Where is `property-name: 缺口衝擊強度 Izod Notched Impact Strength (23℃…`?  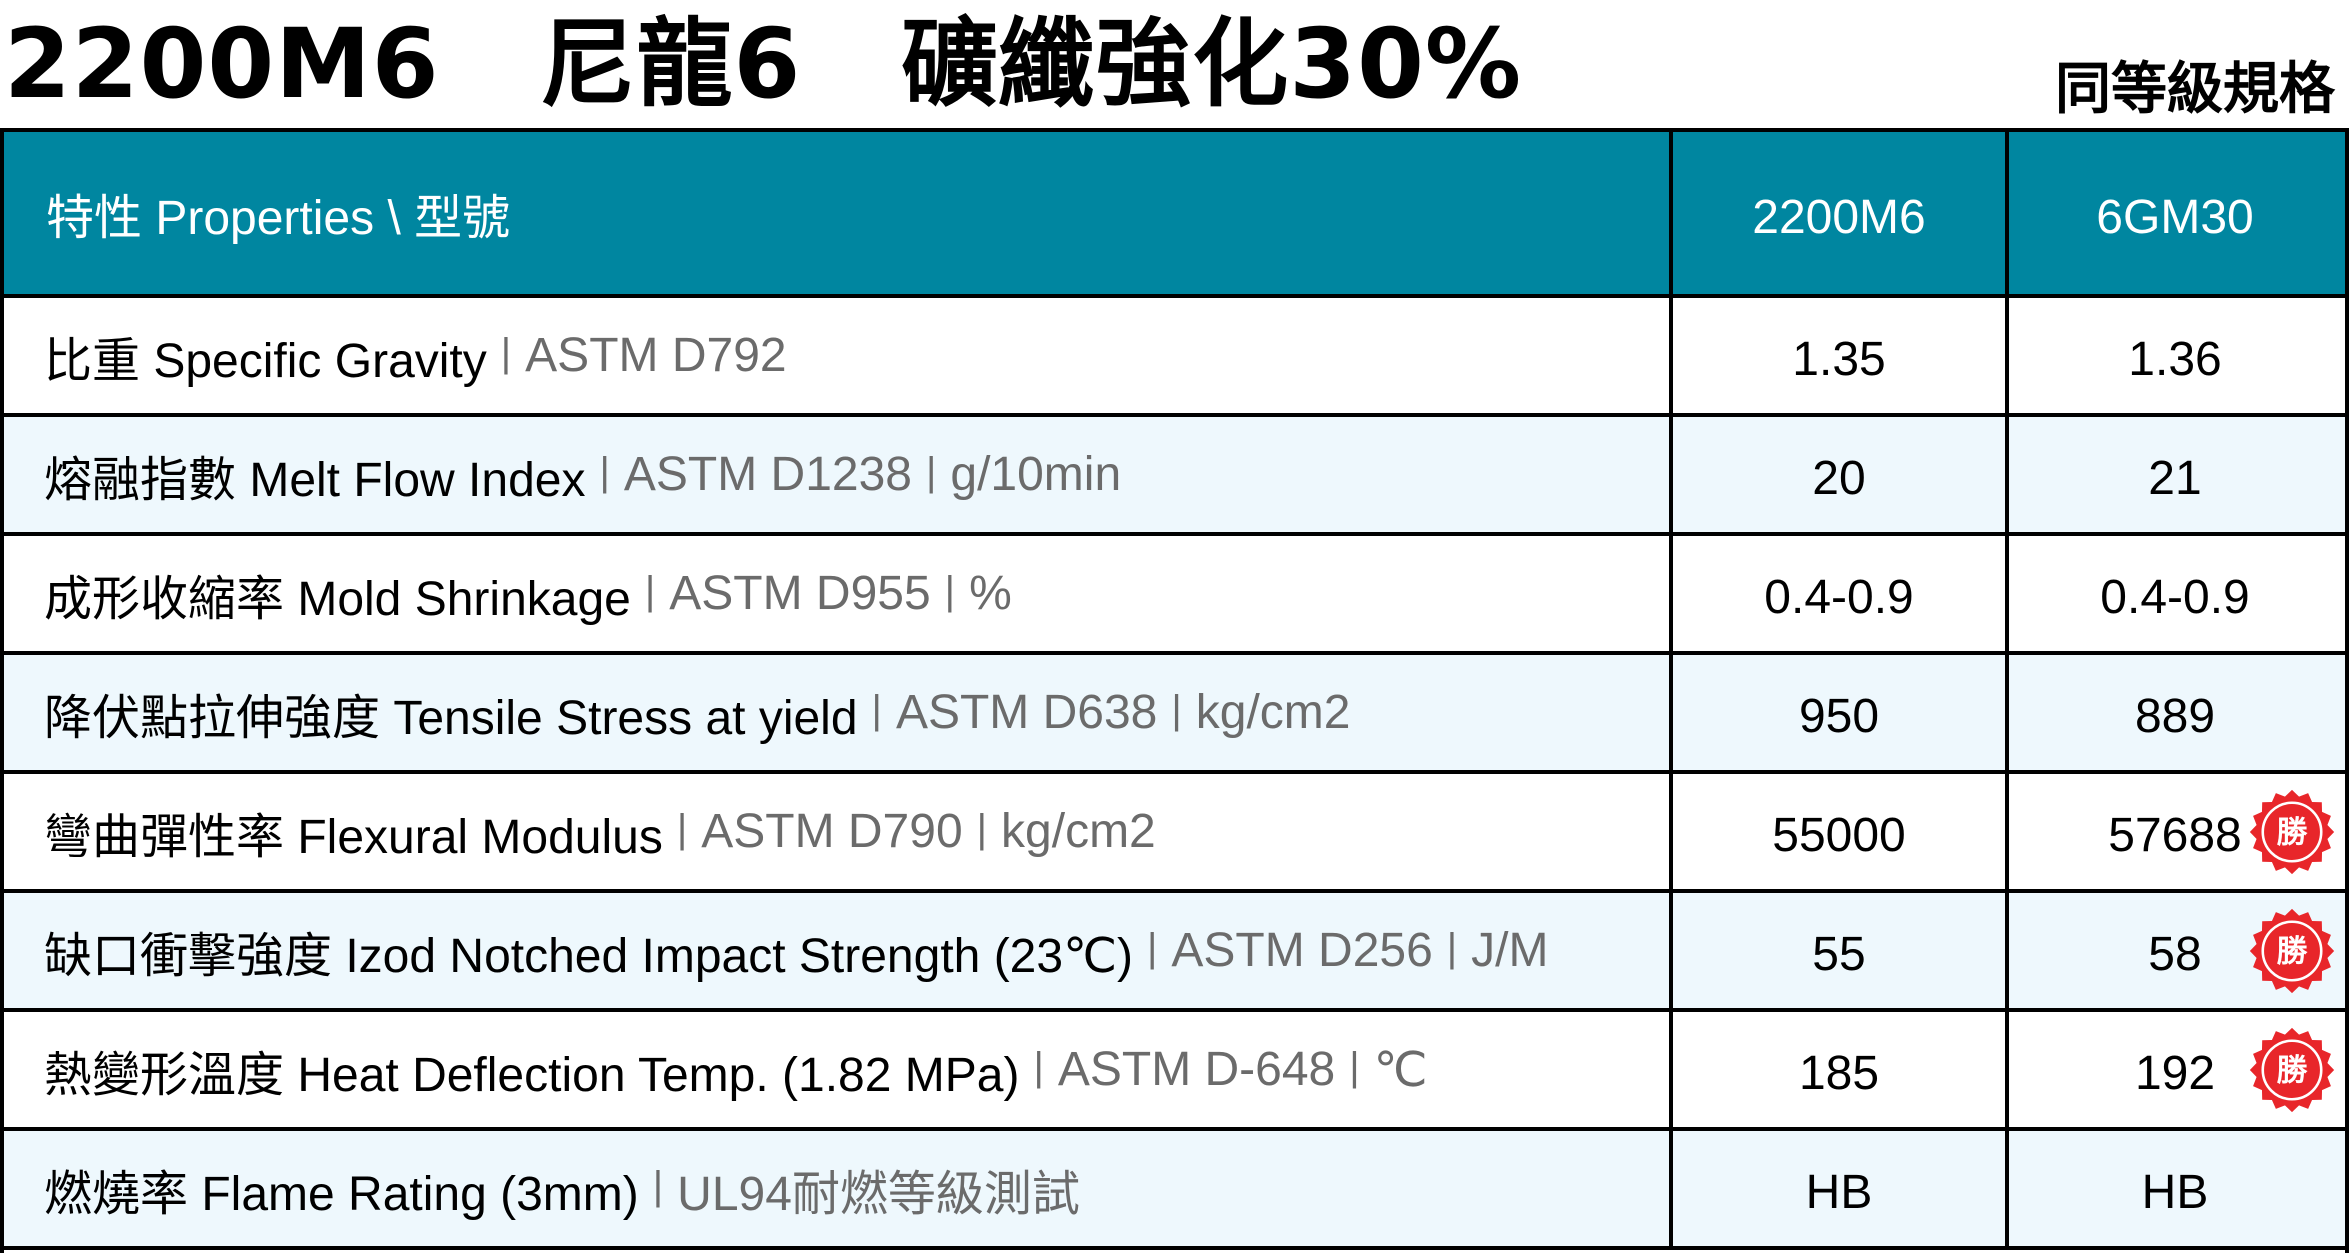
property-name: 缺口衝擊強度 Izod Notched Impact Strength (23℃… is located at coordinates (588, 956).